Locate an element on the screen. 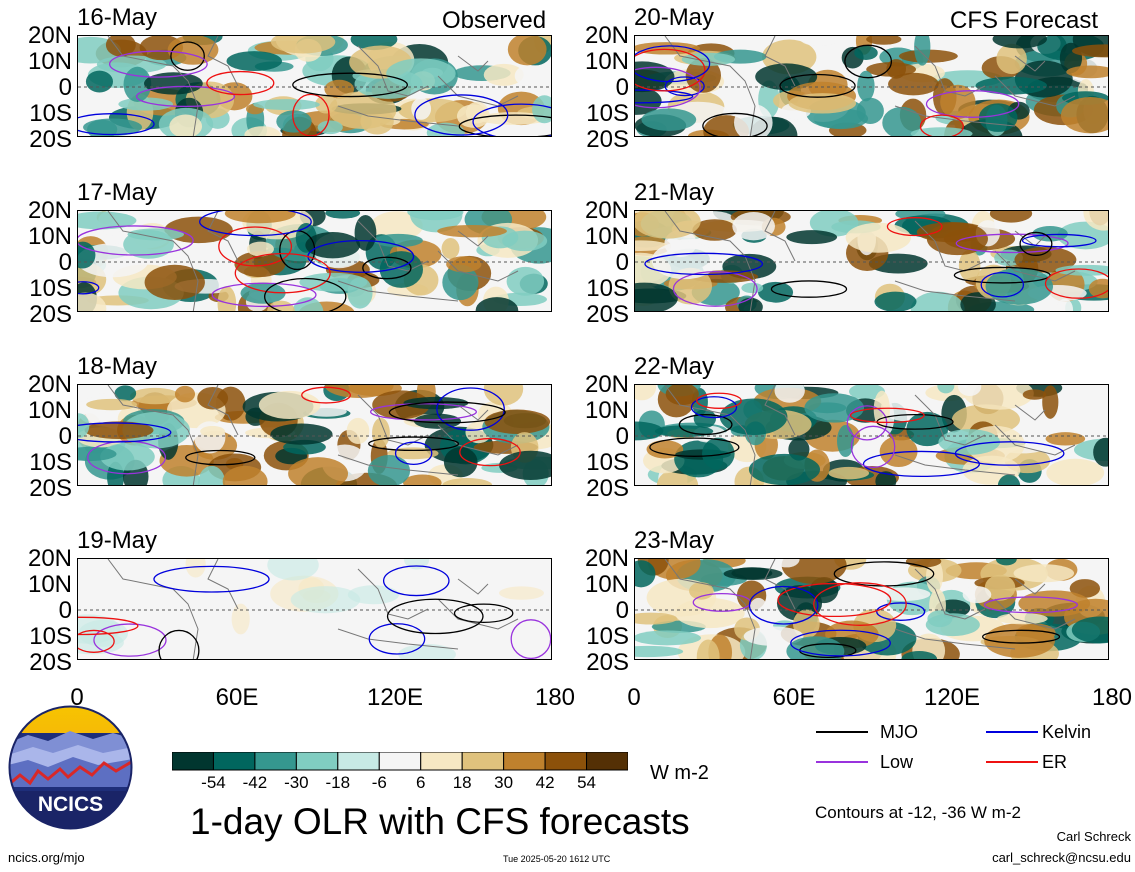 The width and height of the screenshot is (1135, 872). map-panel-19-may is located at coordinates (314, 609).